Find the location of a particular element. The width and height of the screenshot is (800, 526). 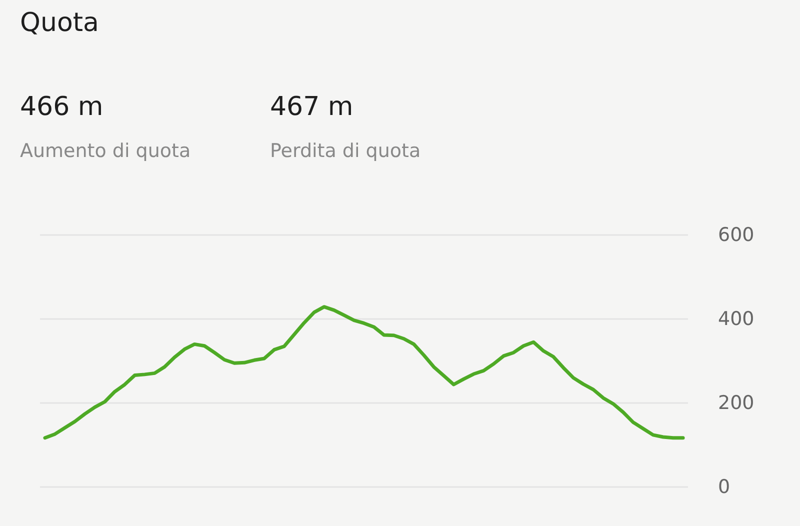

y-tick-label: 600 is located at coordinates (736, 235).